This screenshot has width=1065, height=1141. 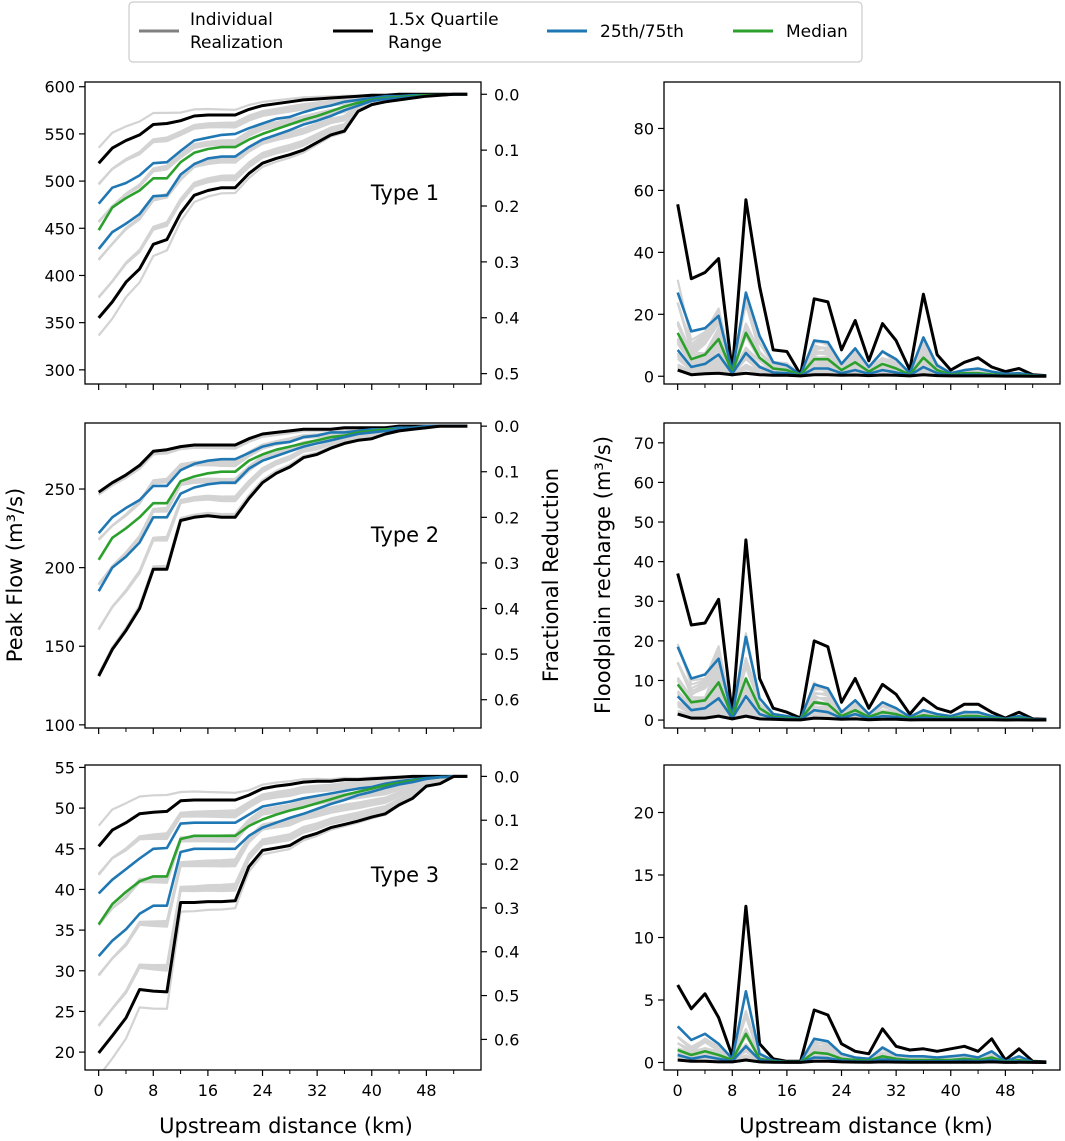 What do you see at coordinates (678, 1090) in the screenshot?
I see `x-tick-label: 0` at bounding box center [678, 1090].